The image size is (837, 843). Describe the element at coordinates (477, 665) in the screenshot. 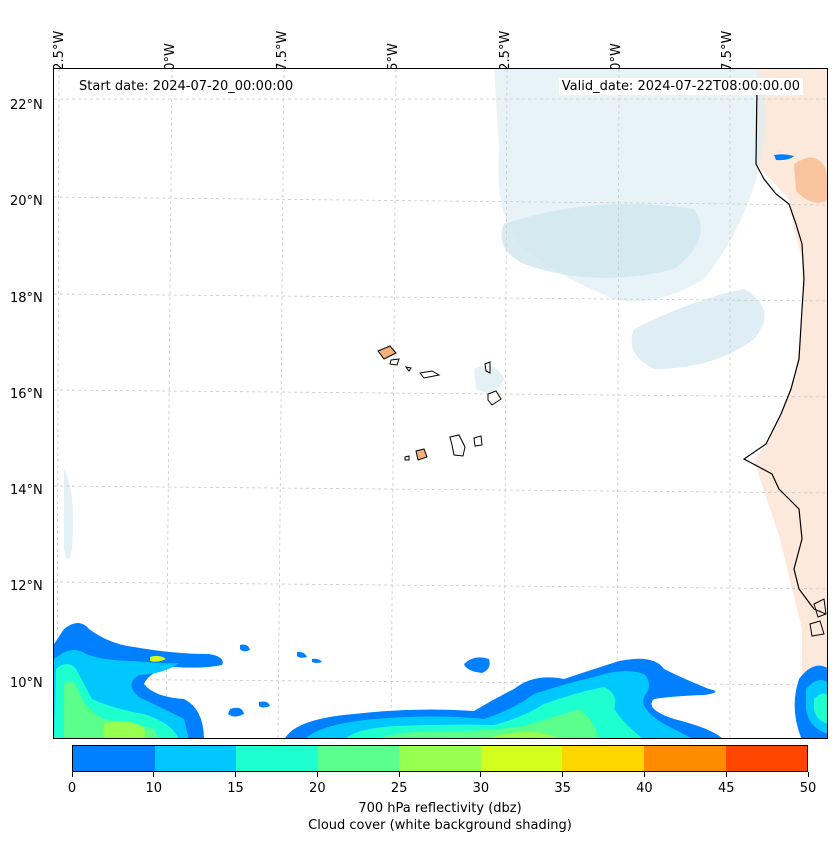

I see `reflectivity-cell-south-north` at that location.